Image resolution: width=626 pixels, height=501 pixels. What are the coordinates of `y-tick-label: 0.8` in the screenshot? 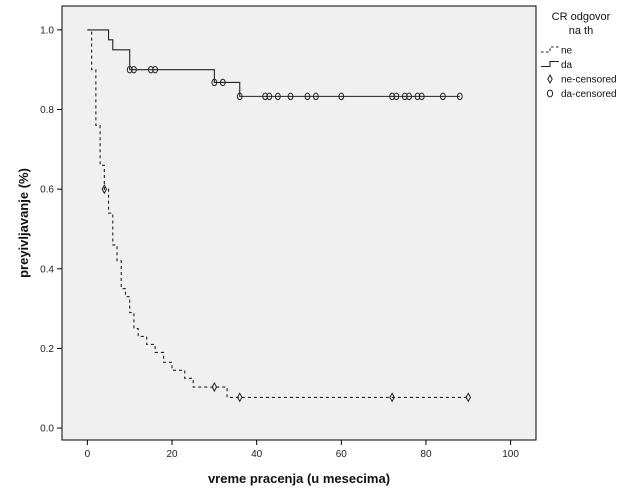 It's located at (47, 110).